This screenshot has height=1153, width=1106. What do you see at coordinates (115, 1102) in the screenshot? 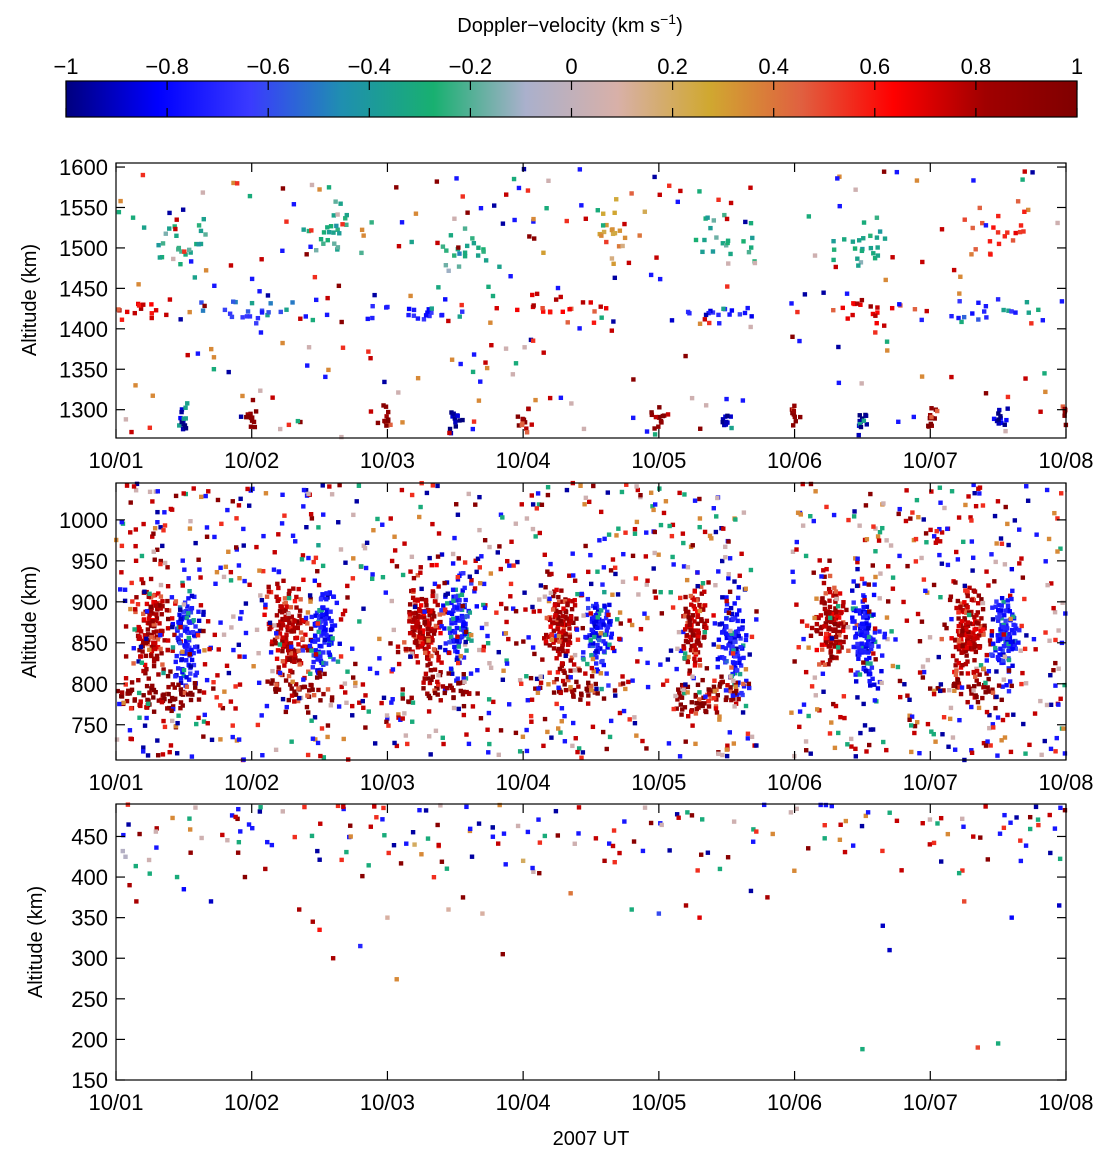
I see `x-tick-label: 10/01` at bounding box center [115, 1102].